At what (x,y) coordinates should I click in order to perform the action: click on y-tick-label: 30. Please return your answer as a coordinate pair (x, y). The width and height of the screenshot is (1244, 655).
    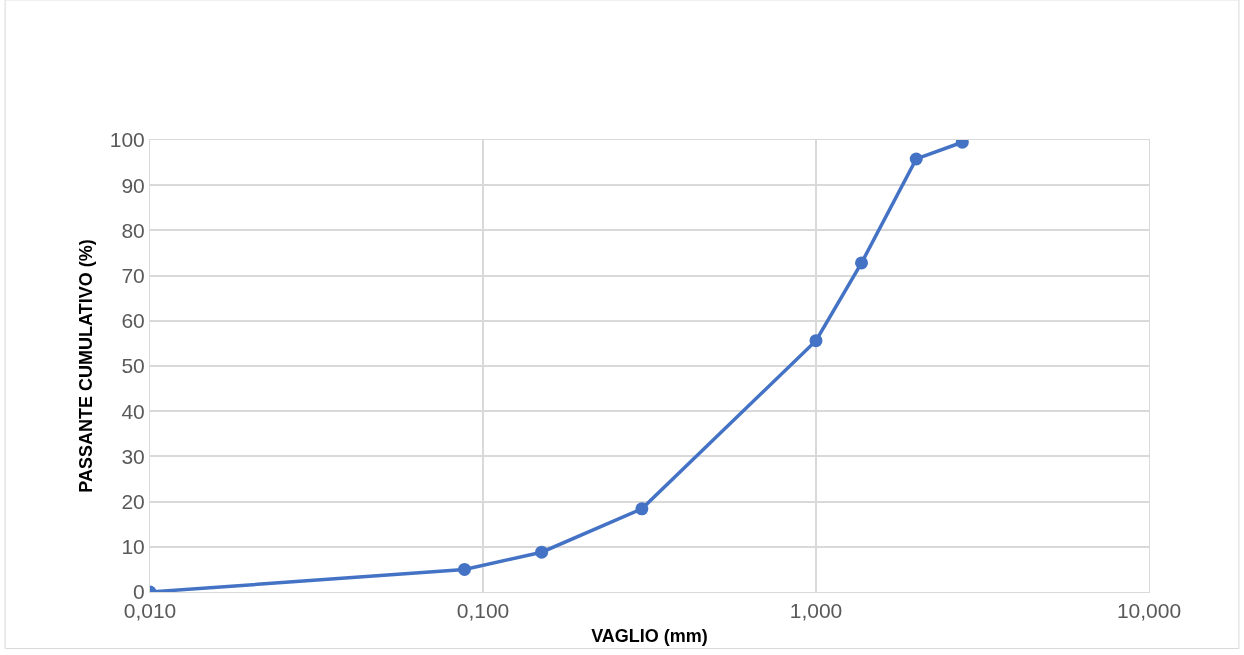
    Looking at the image, I should click on (133, 456).